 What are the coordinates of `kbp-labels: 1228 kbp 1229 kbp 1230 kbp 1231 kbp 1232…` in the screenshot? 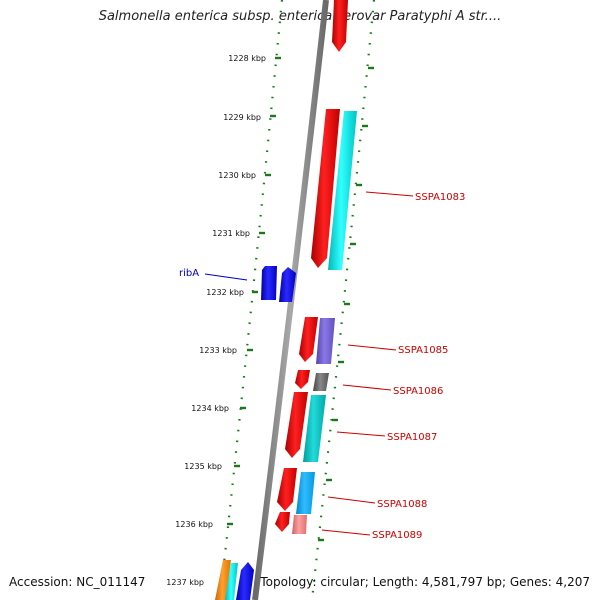 It's located at (216, 320).